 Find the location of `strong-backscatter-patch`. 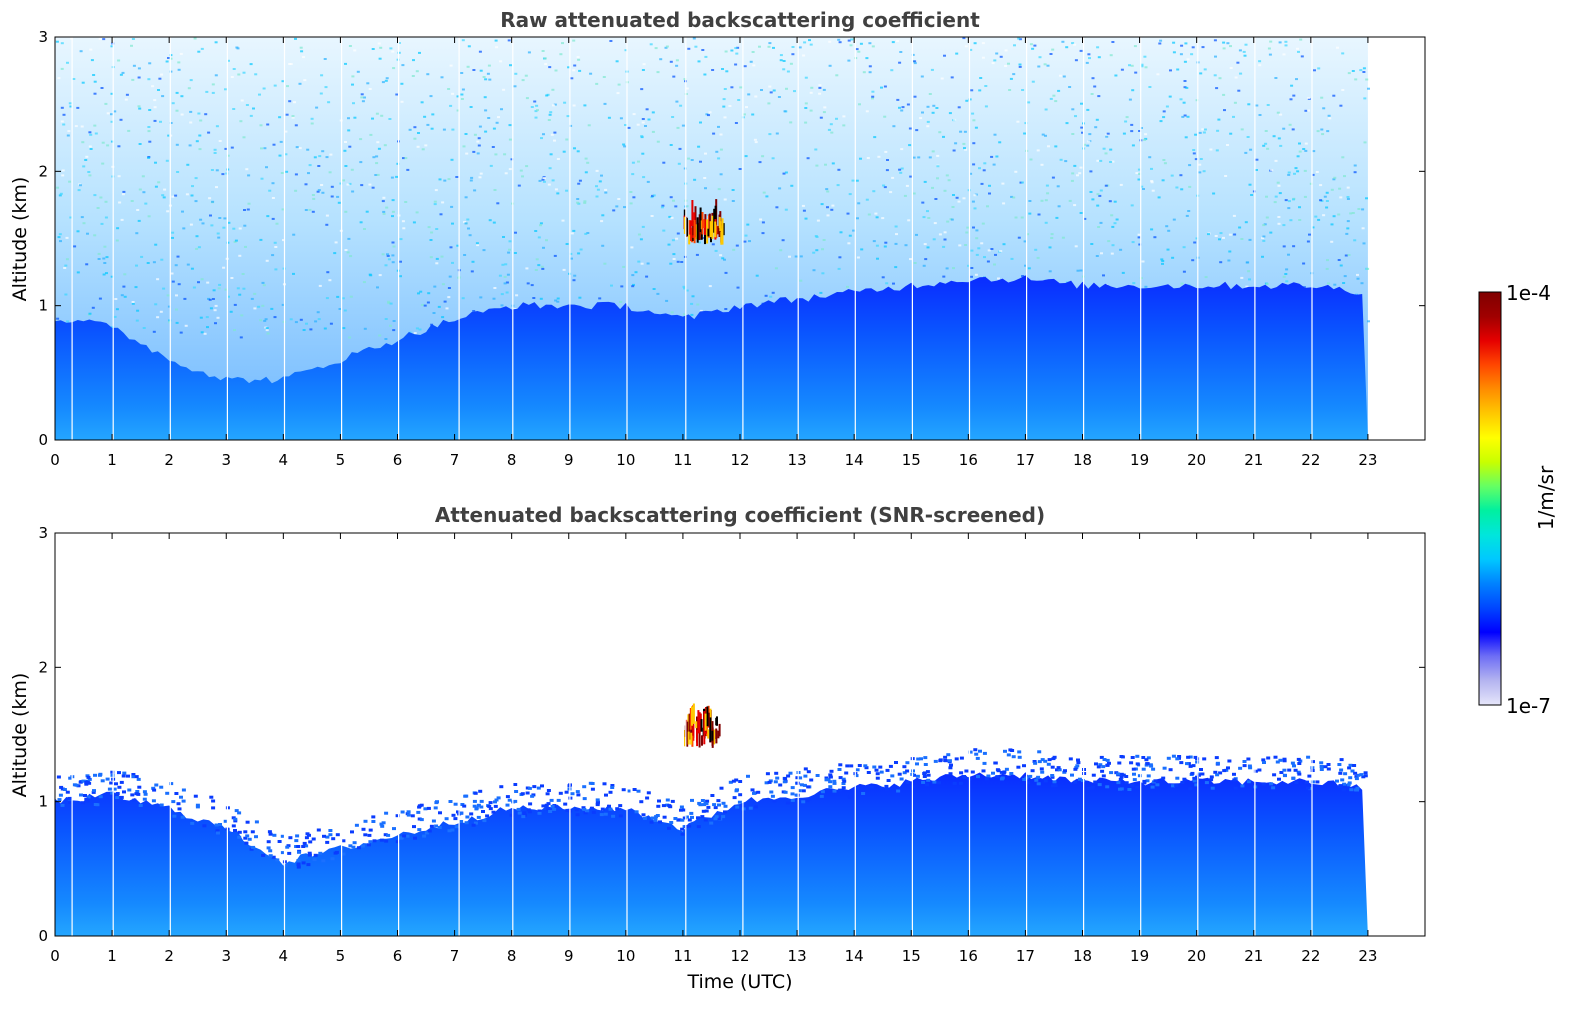

strong-backscatter-patch is located at coordinates (704, 222).